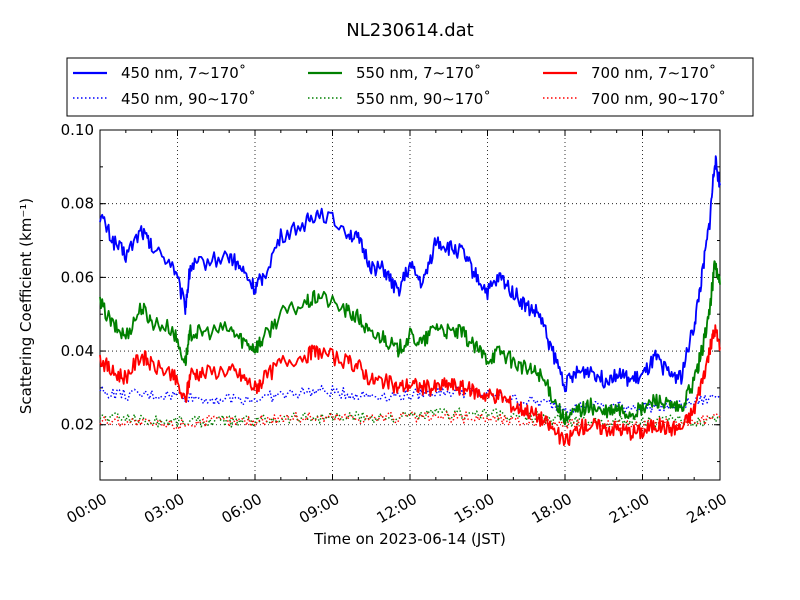 This screenshot has width=800, height=600. Describe the element at coordinates (183, 73) in the screenshot. I see `legend-label-450-full: 450 nm, 7∼170˚` at that location.